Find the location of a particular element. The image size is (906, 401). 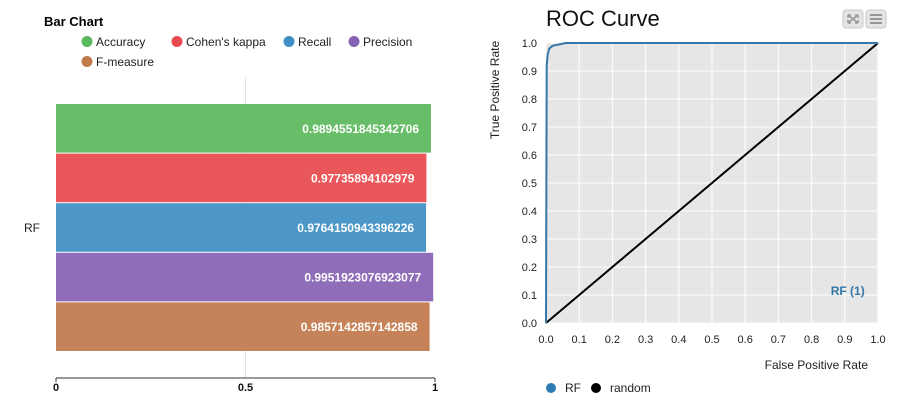

x-tick-label-3: 0.3 is located at coordinates (645, 340).